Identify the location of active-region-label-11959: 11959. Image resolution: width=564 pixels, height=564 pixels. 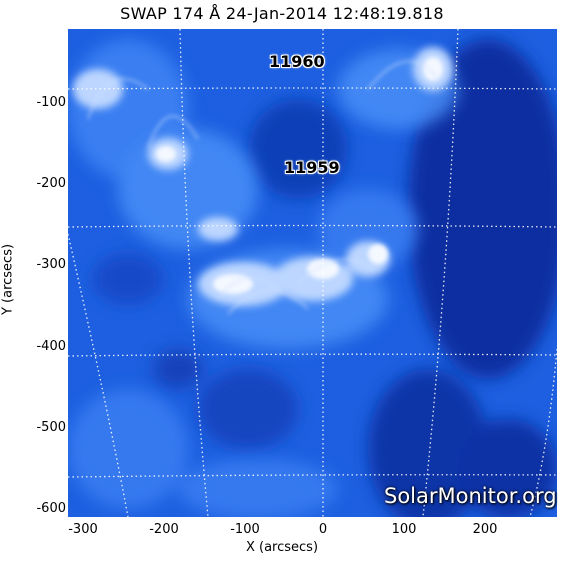
(312, 167).